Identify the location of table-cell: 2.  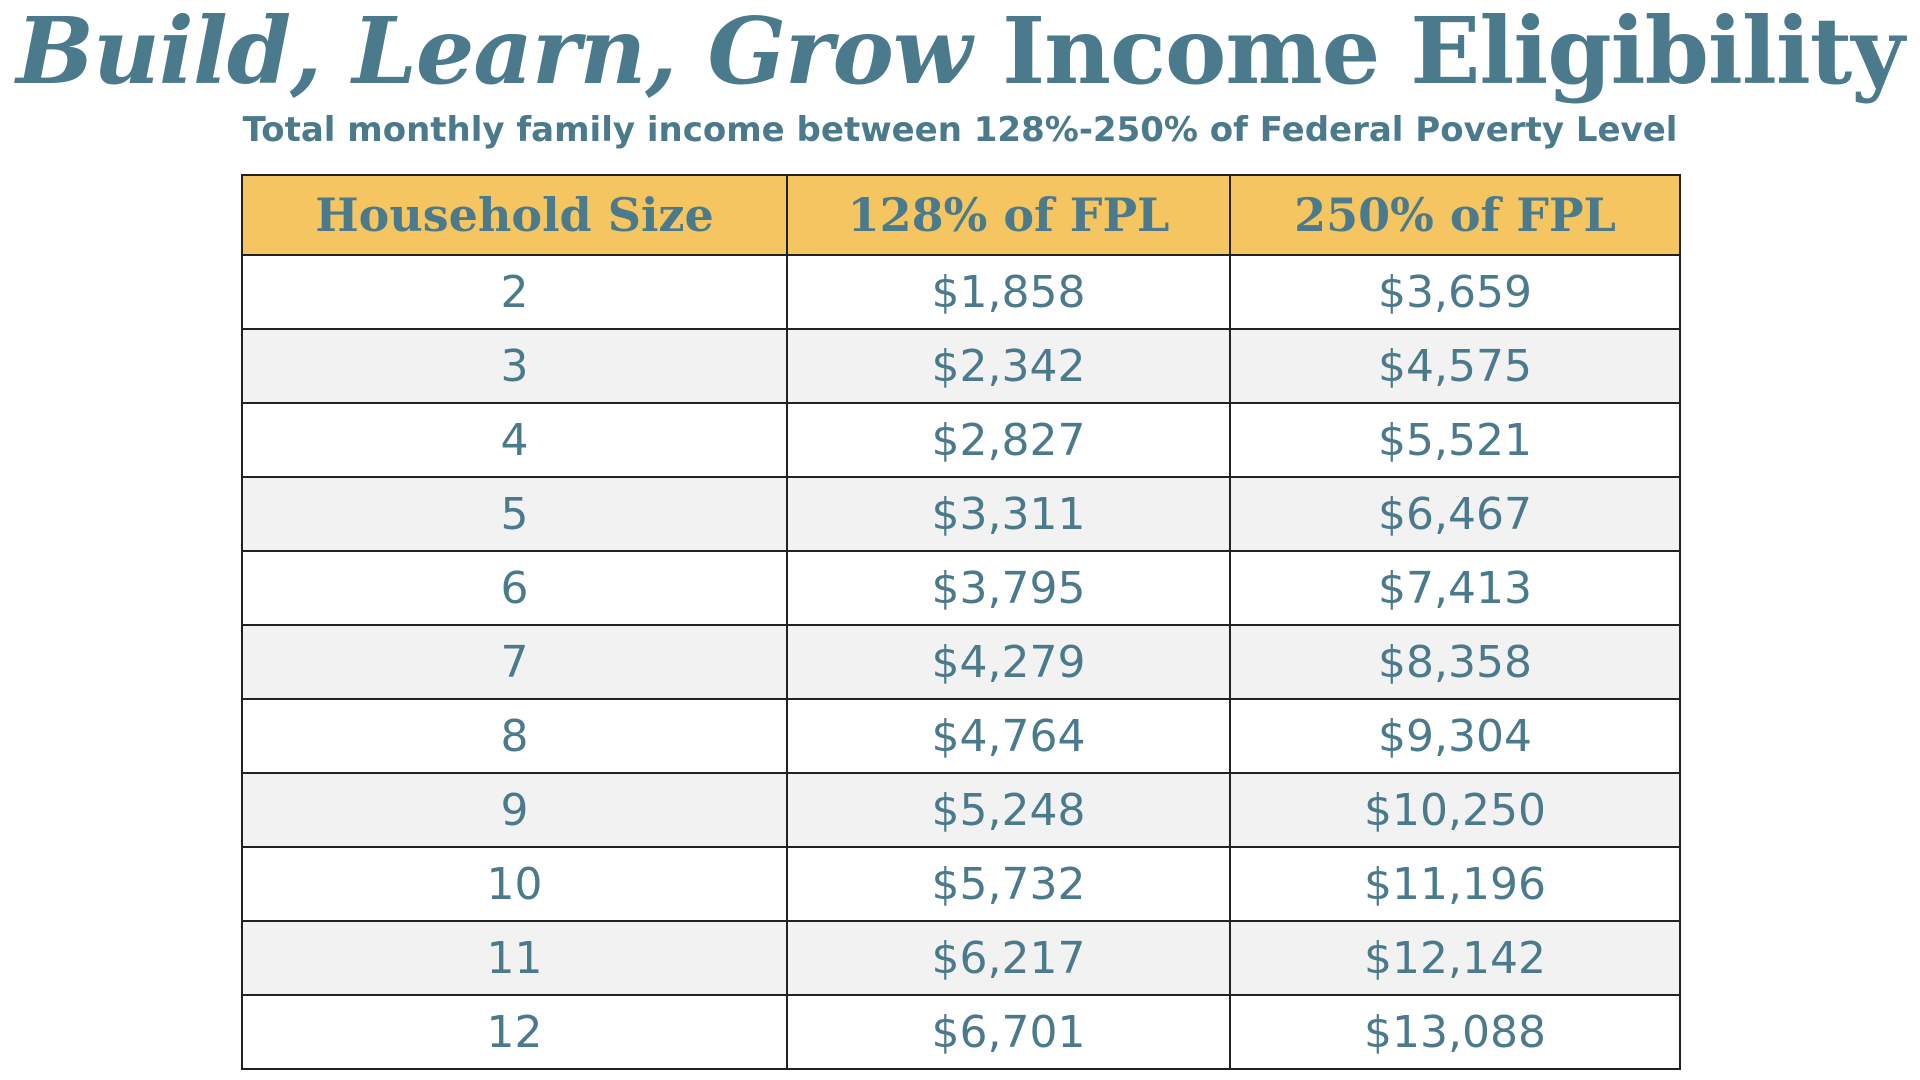
(514, 292).